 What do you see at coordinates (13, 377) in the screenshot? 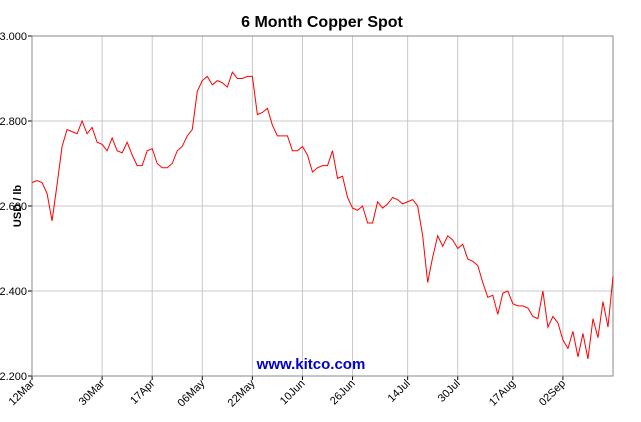
I see `y-tick-label: 2.200` at bounding box center [13, 377].